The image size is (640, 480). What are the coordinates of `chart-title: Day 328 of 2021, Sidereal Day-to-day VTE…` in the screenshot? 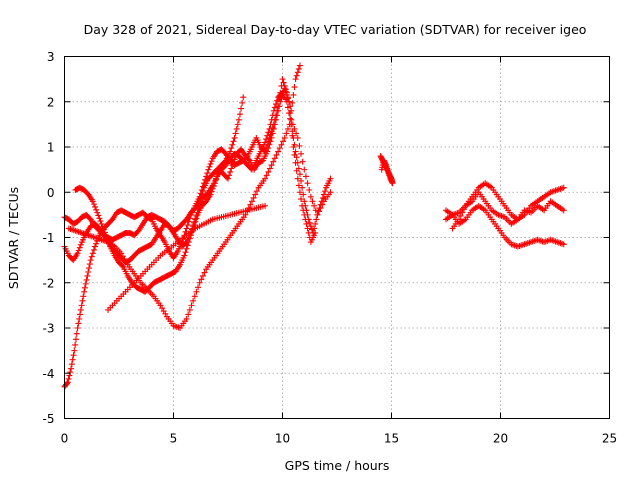 It's located at (335, 29).